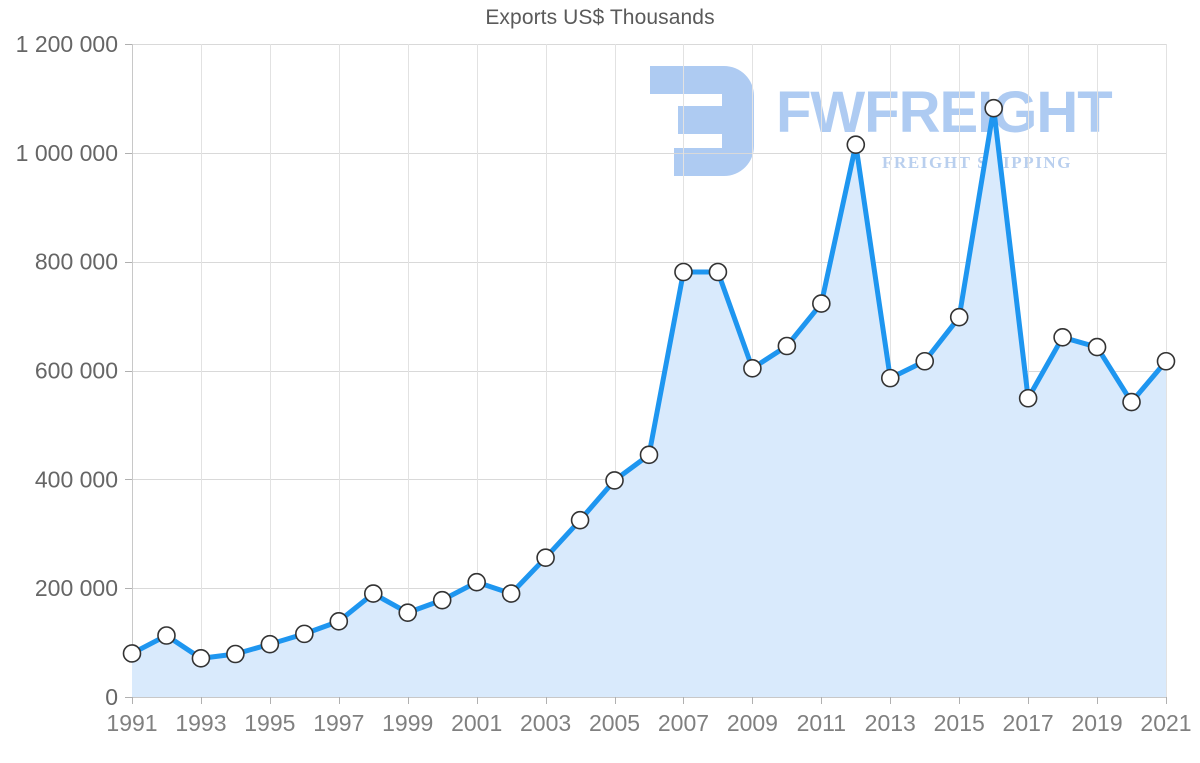  Describe the element at coordinates (890, 723) in the screenshot. I see `x-axis-tick-label: 2013` at that location.